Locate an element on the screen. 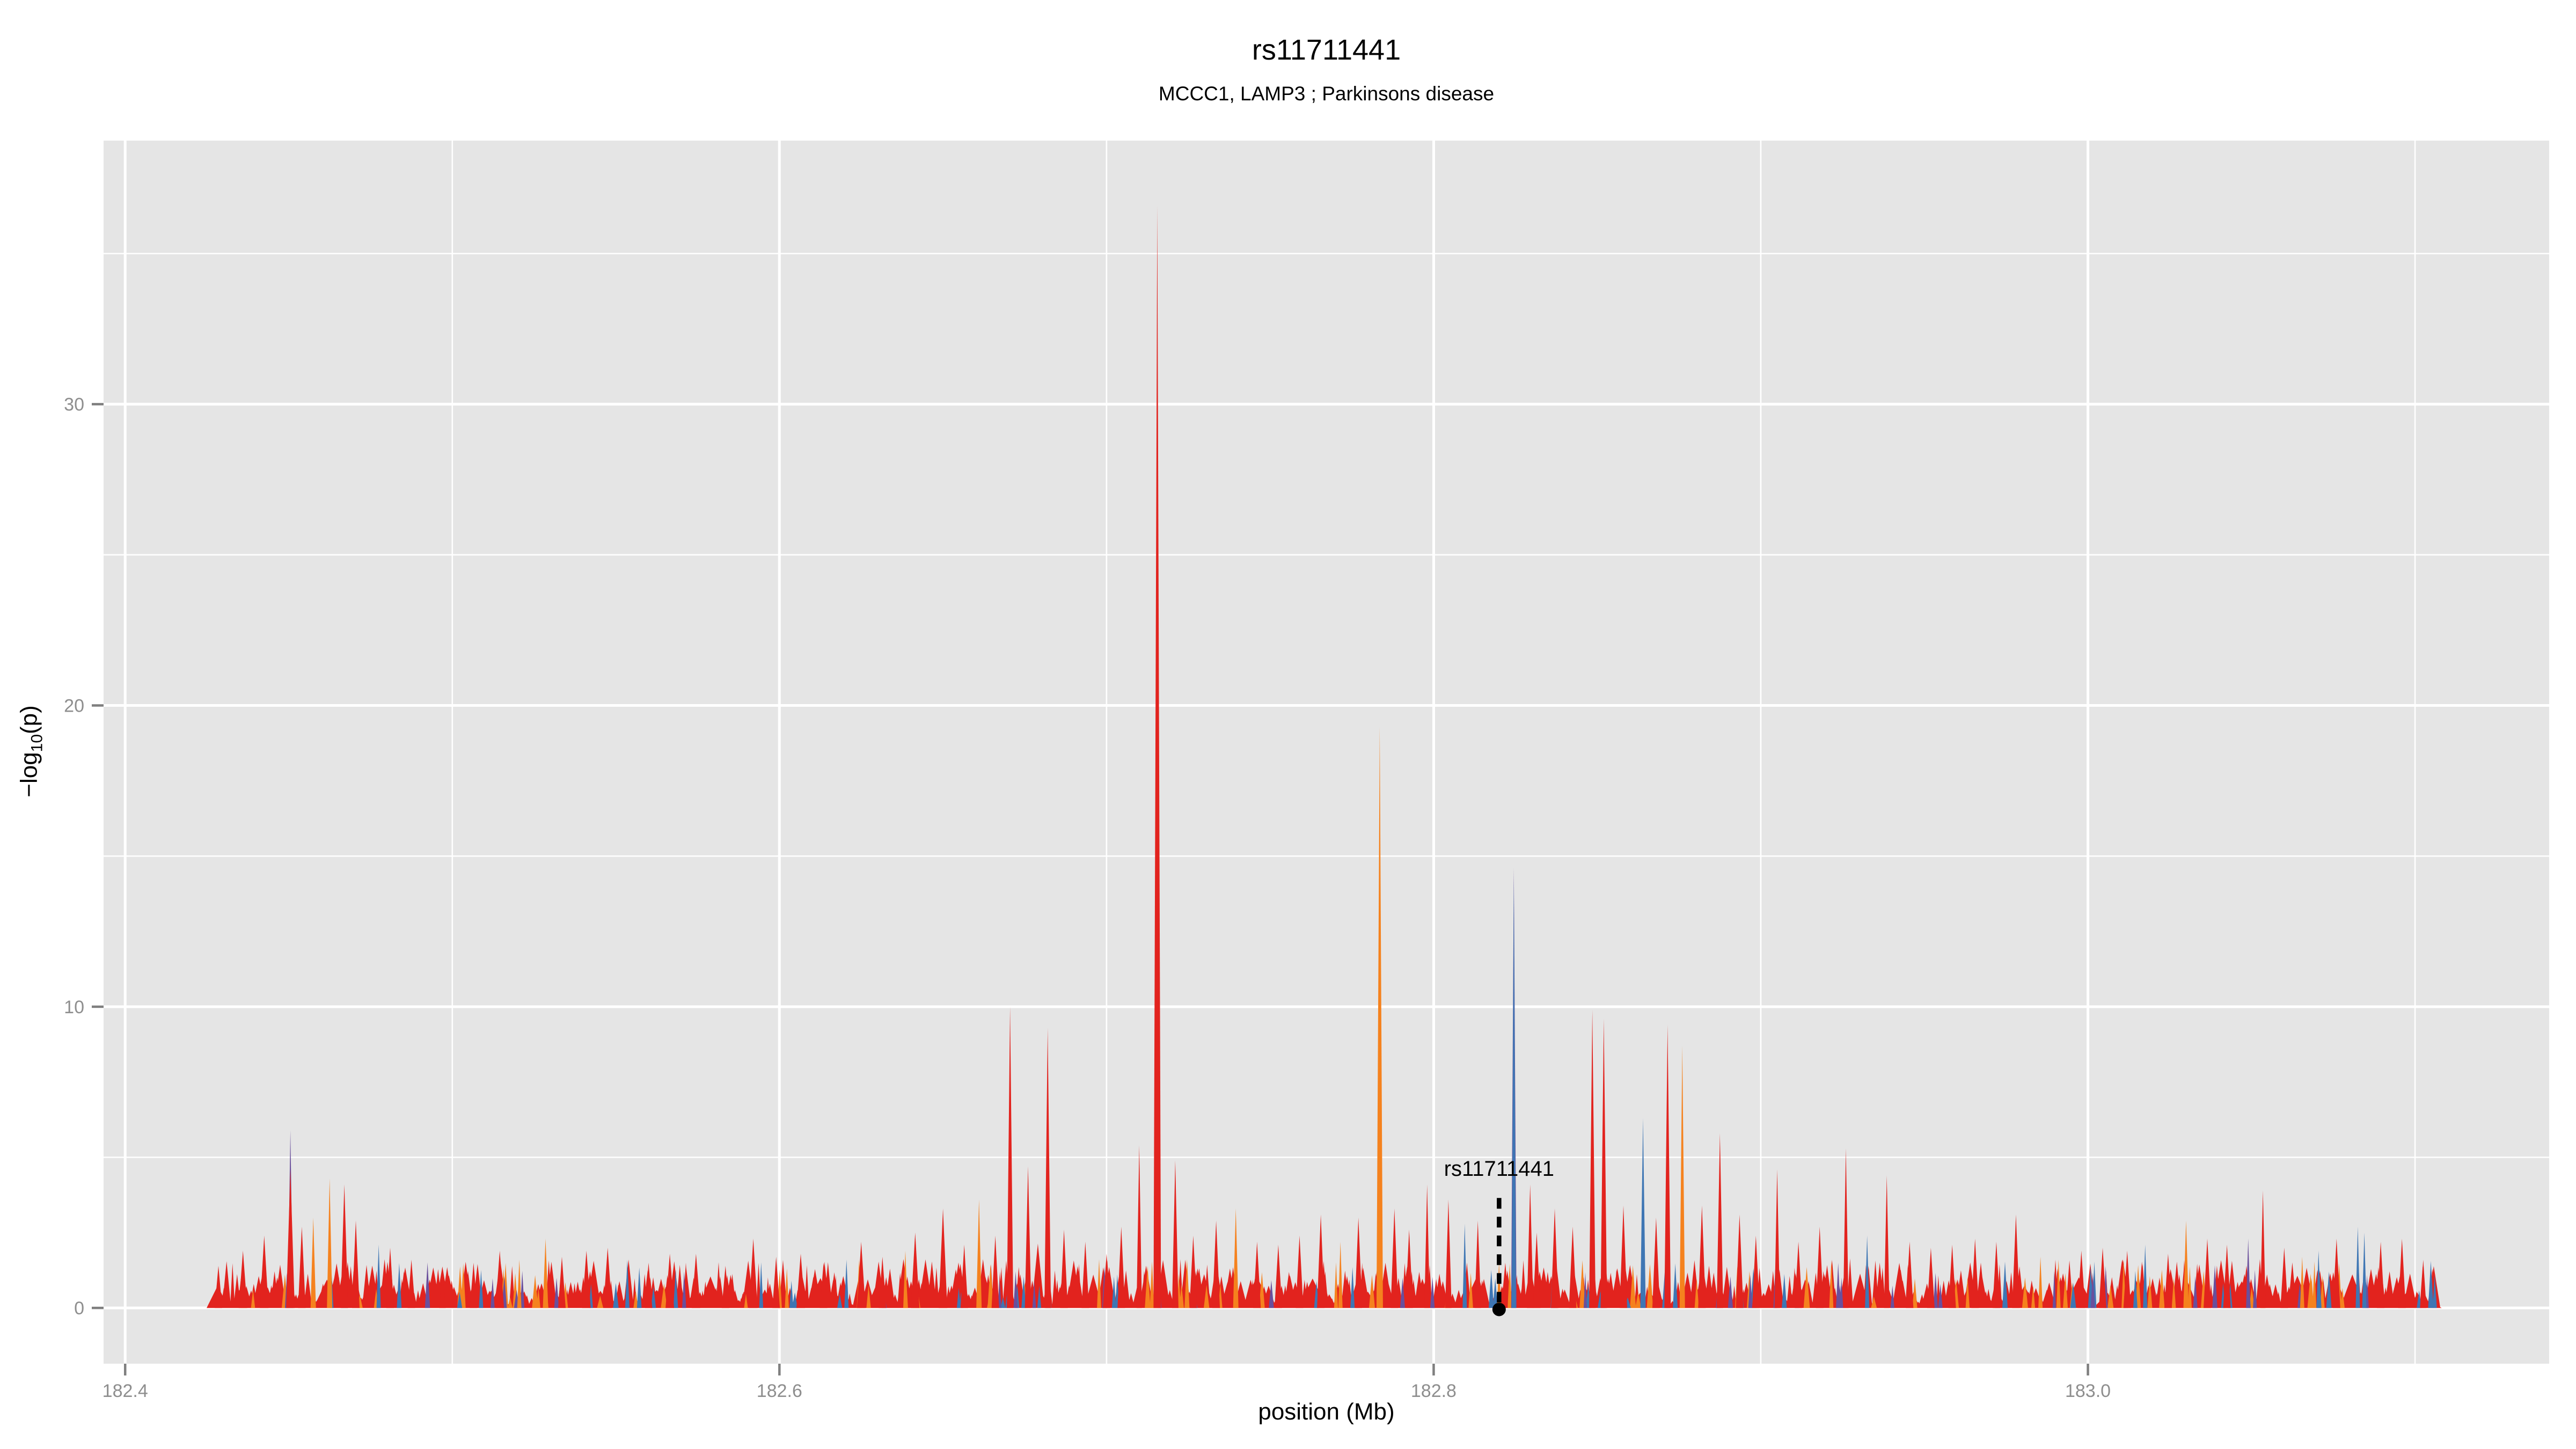  y-axis-title-pre: −log is located at coordinates (29, 774).